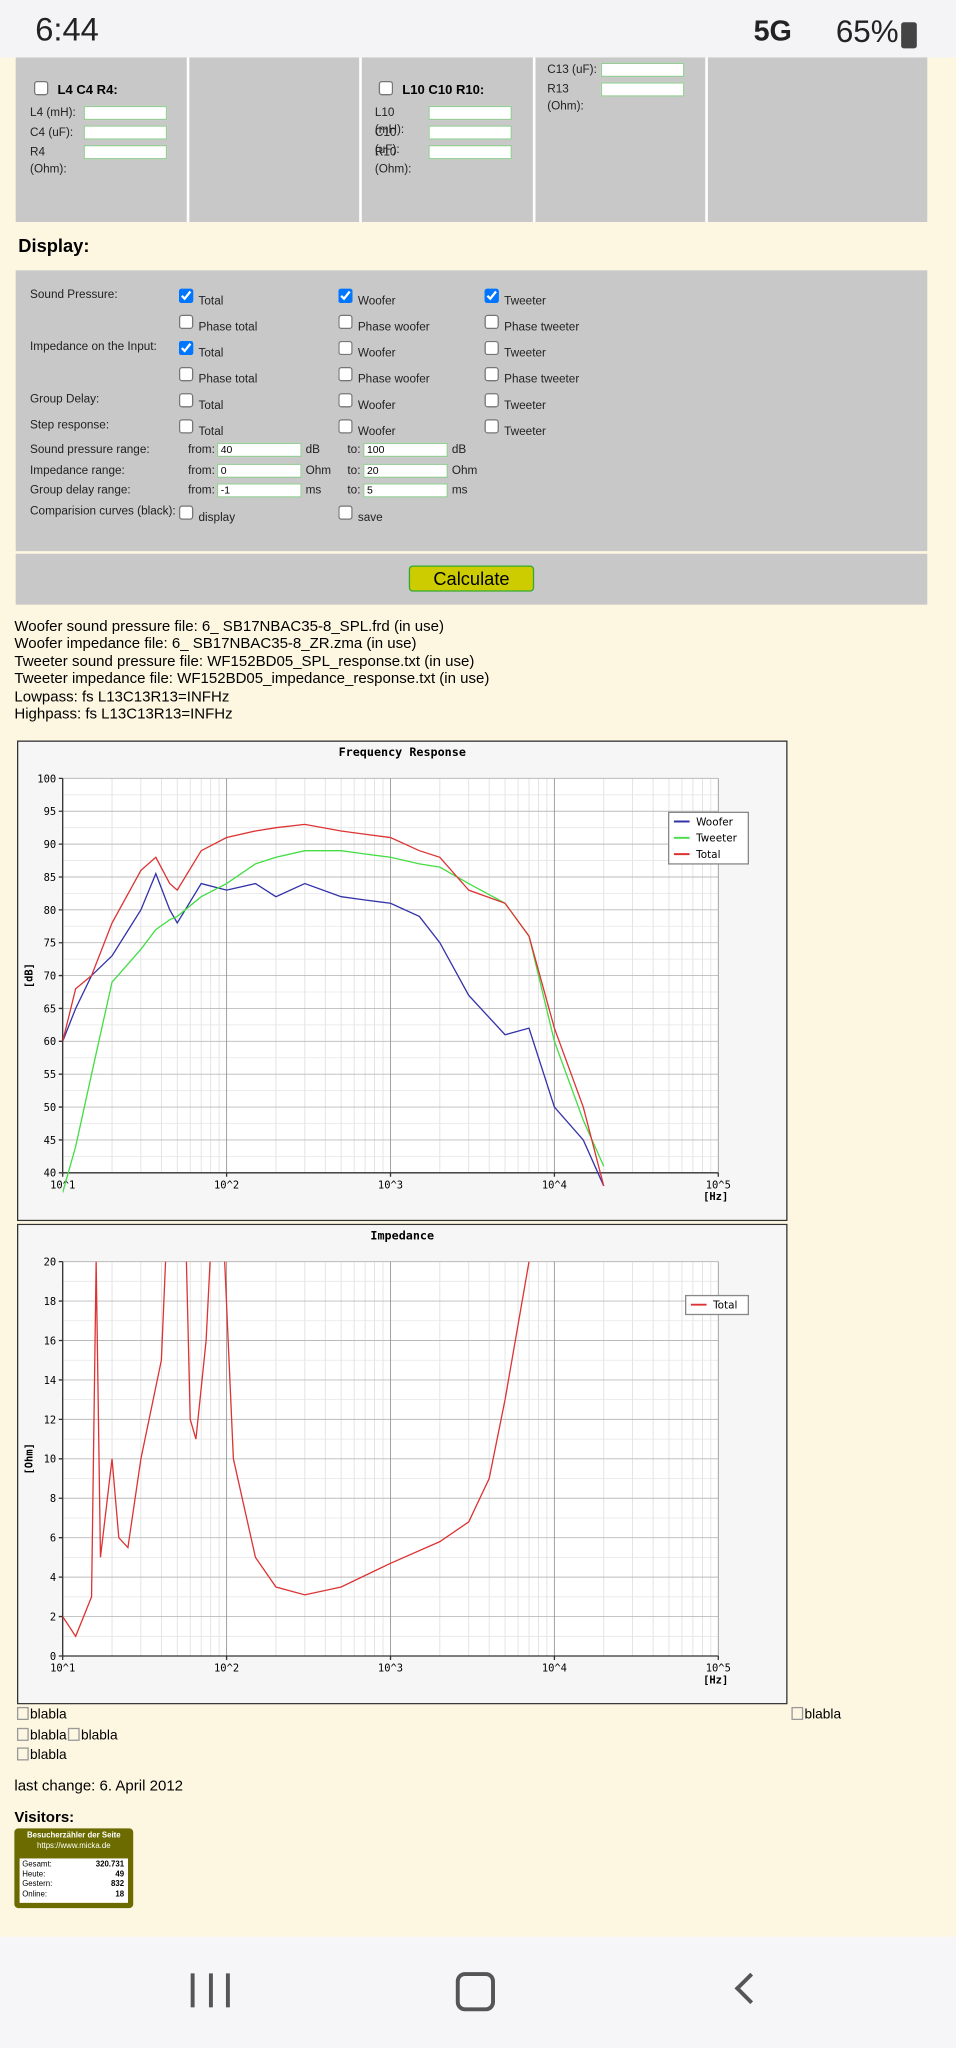 This screenshot has width=956, height=2048. What do you see at coordinates (475, 1992) in the screenshot?
I see `home-button` at bounding box center [475, 1992].